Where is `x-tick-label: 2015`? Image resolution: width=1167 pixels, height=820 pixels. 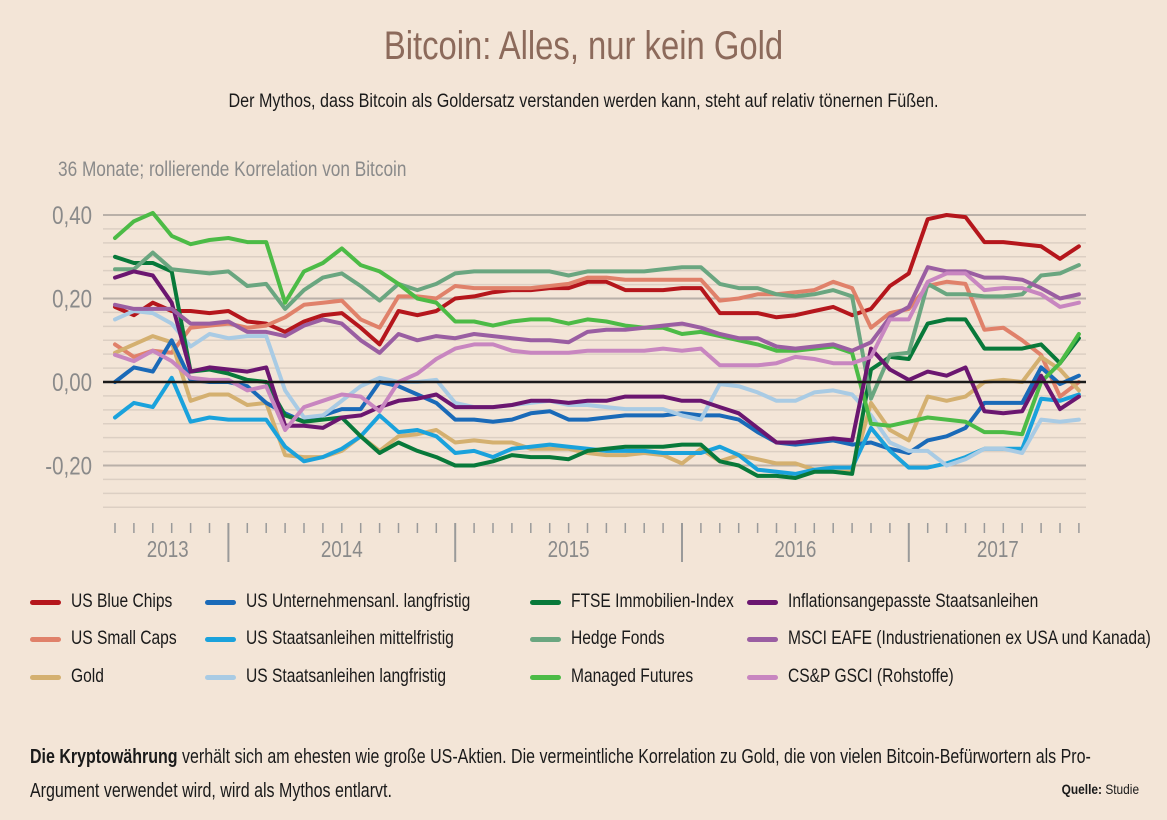
x-tick-label: 2015 is located at coordinates (569, 549).